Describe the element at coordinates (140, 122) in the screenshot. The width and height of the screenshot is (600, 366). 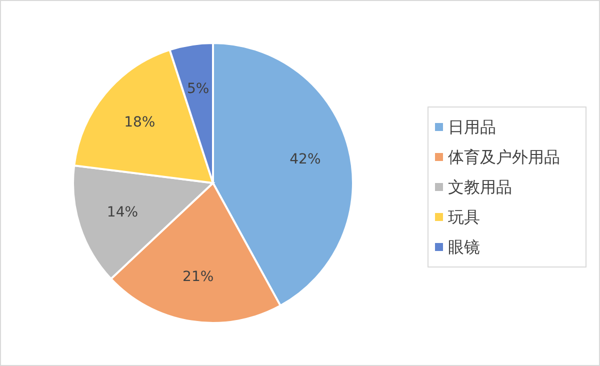
I see `data-label: 18%` at that location.